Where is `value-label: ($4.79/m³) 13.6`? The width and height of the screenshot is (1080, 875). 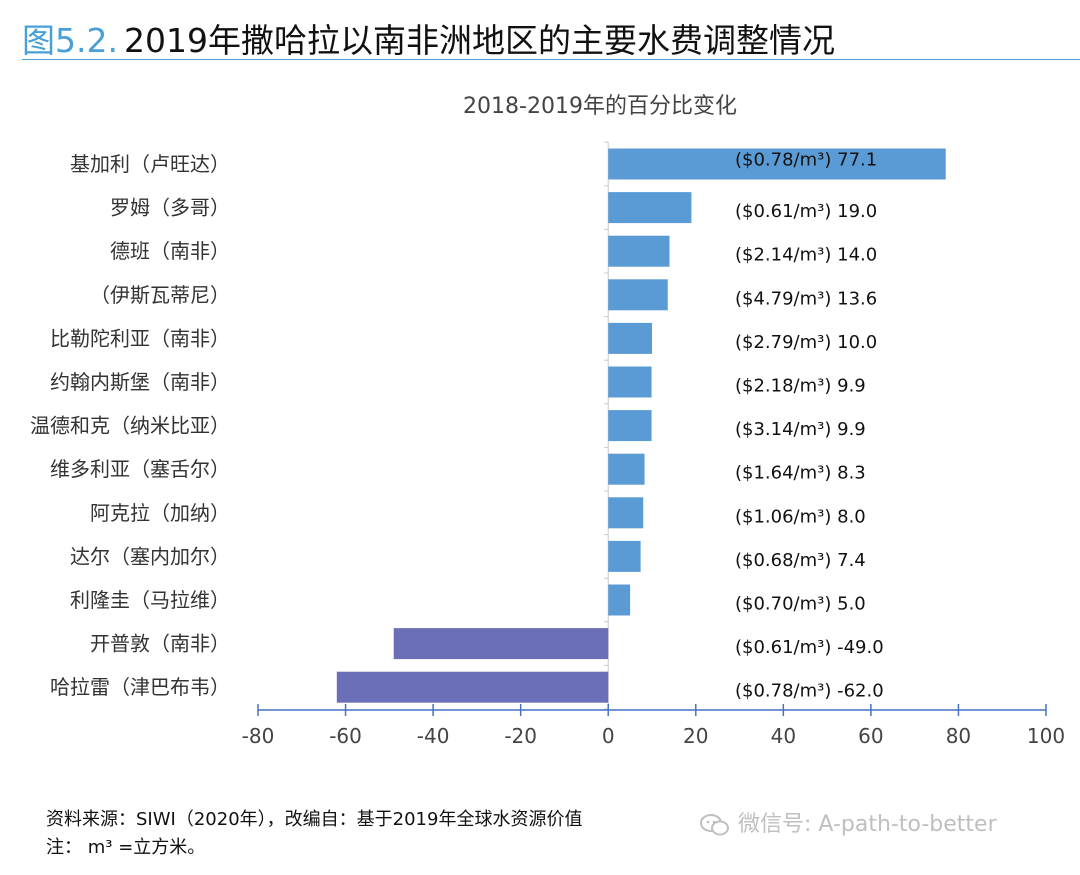 value-label: ($4.79/m³) 13.6 is located at coordinates (806, 298).